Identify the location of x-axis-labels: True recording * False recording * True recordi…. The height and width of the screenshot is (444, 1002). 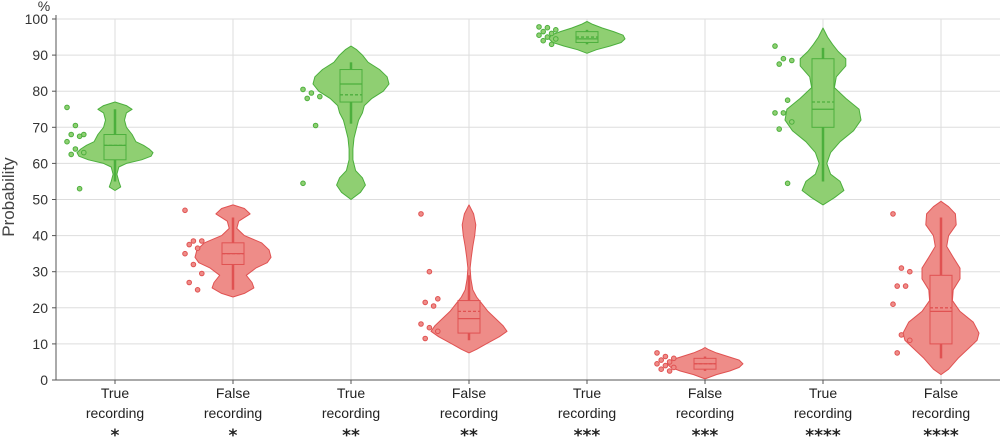
(528, 412).